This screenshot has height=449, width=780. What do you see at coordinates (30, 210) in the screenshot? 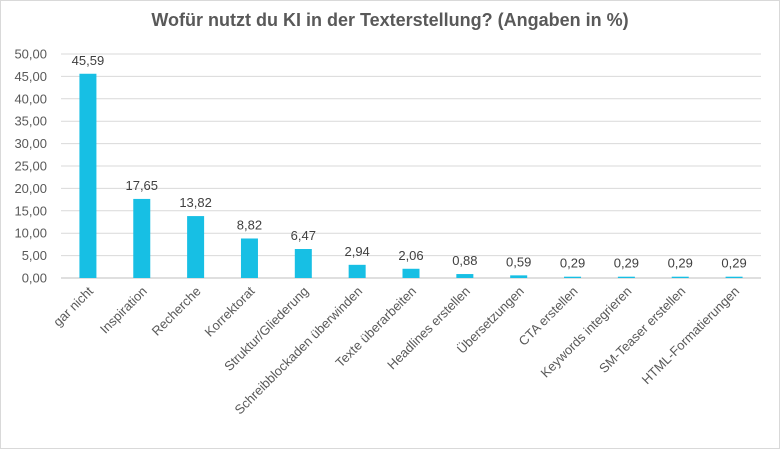
I see `y-tick-label: 15,00` at bounding box center [30, 210].